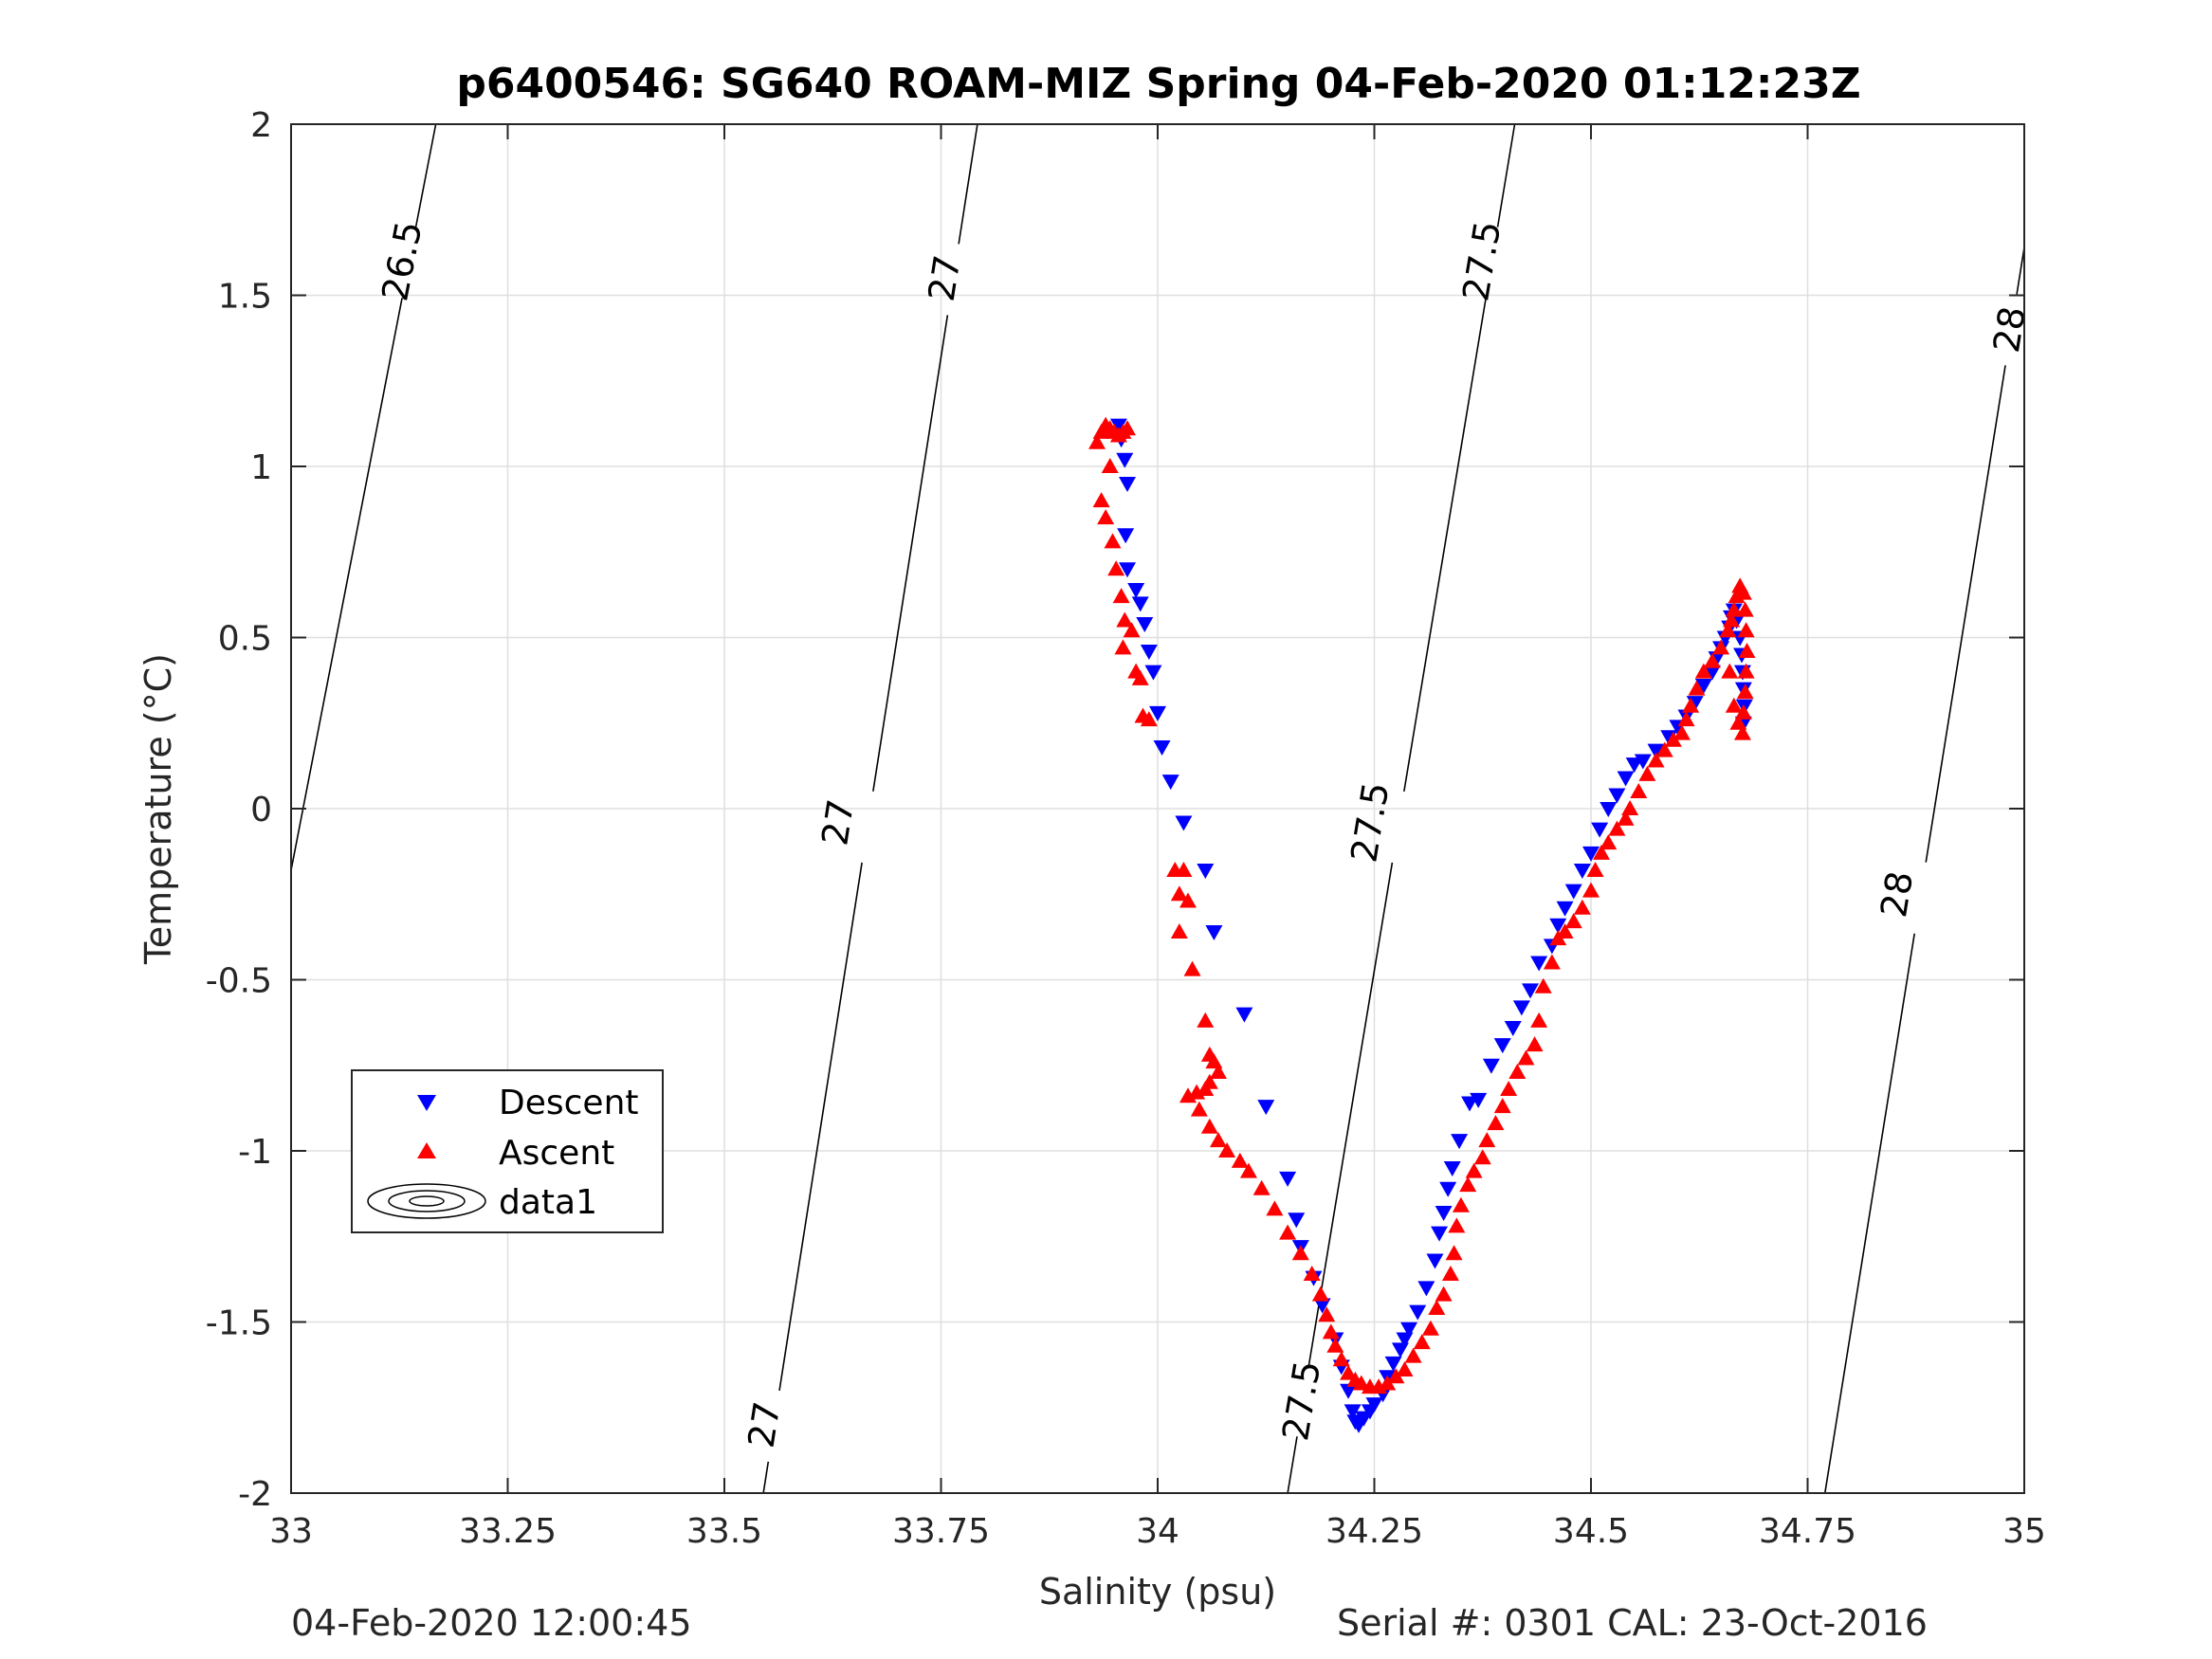  I want to click on y-tick-label: 0.5, so click(245, 639).